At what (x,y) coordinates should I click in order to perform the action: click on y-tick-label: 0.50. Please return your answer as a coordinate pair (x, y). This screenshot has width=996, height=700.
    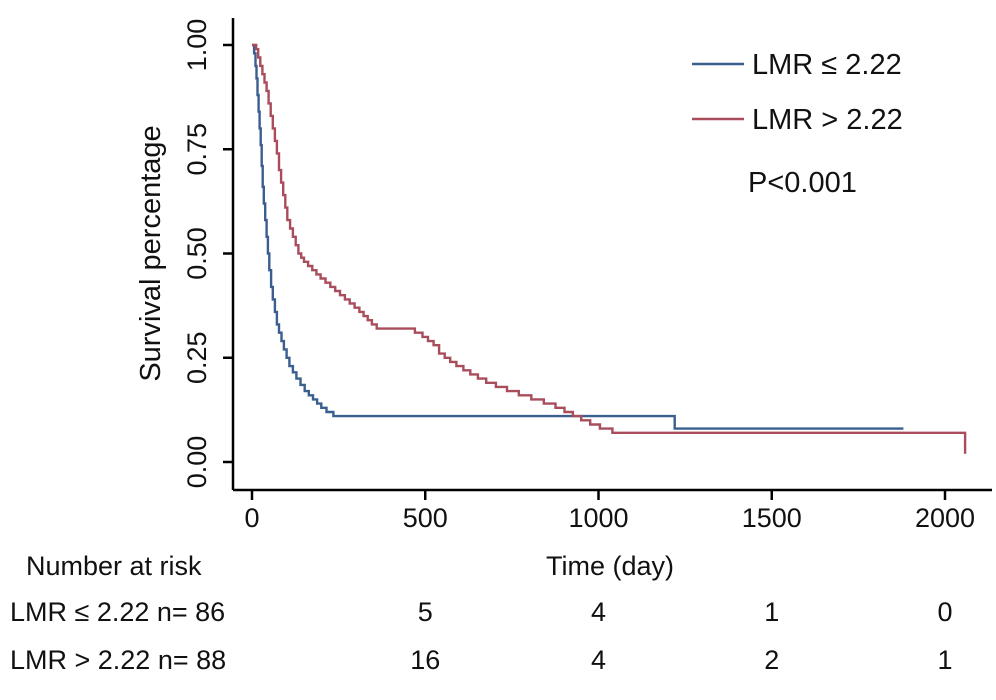
    Looking at the image, I should click on (197, 253).